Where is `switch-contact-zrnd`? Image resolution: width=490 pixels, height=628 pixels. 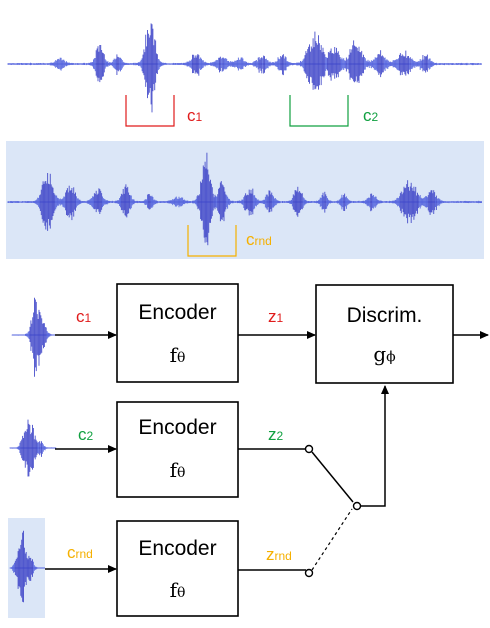
switch-contact-zrnd is located at coordinates (309, 573).